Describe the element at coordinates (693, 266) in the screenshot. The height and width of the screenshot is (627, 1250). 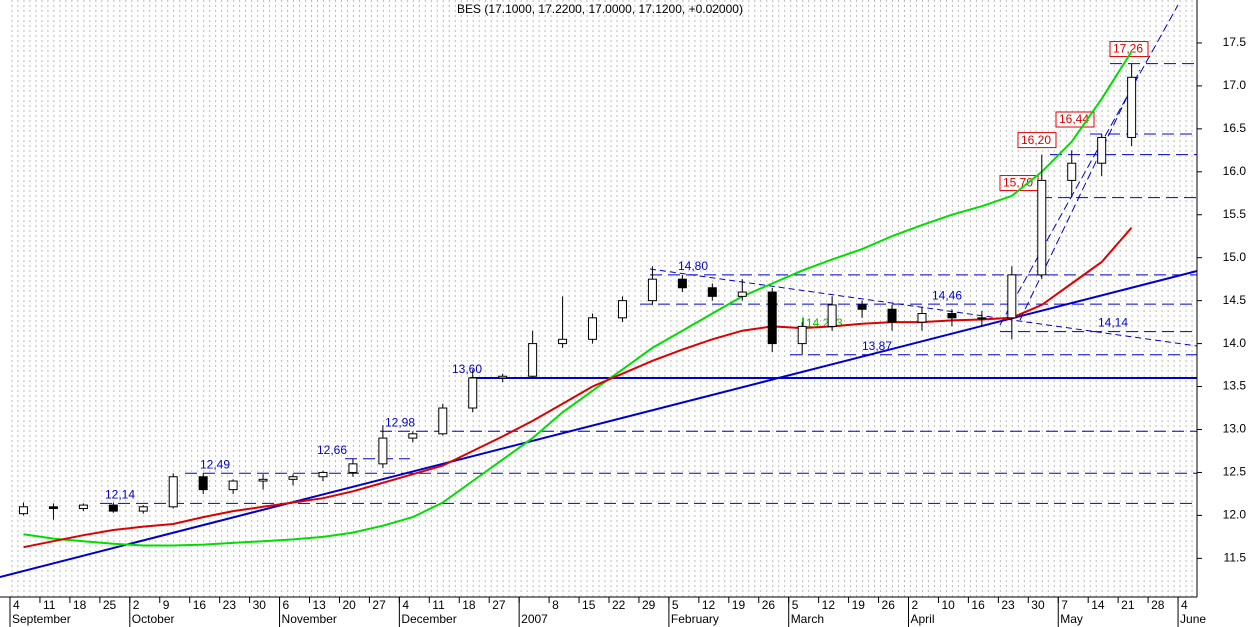
I see `level-label: 14,80` at that location.